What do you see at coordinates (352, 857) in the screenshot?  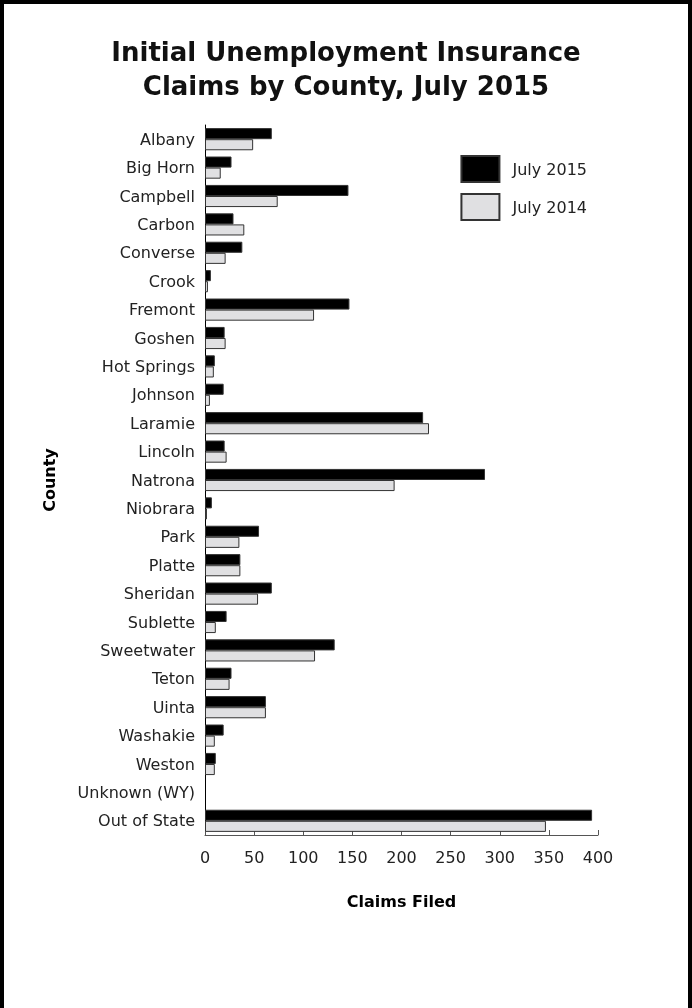 I see `x-tick-label: 150` at bounding box center [352, 857].